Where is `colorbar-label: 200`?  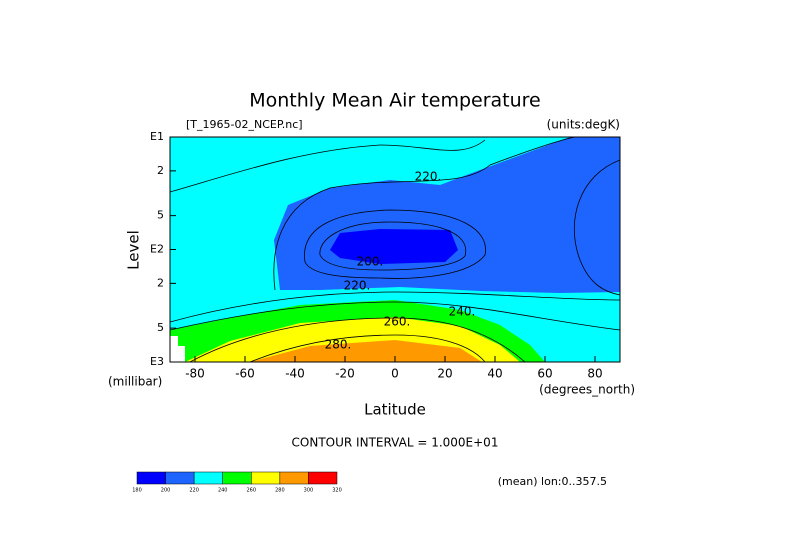 colorbar-label: 200 is located at coordinates (166, 491).